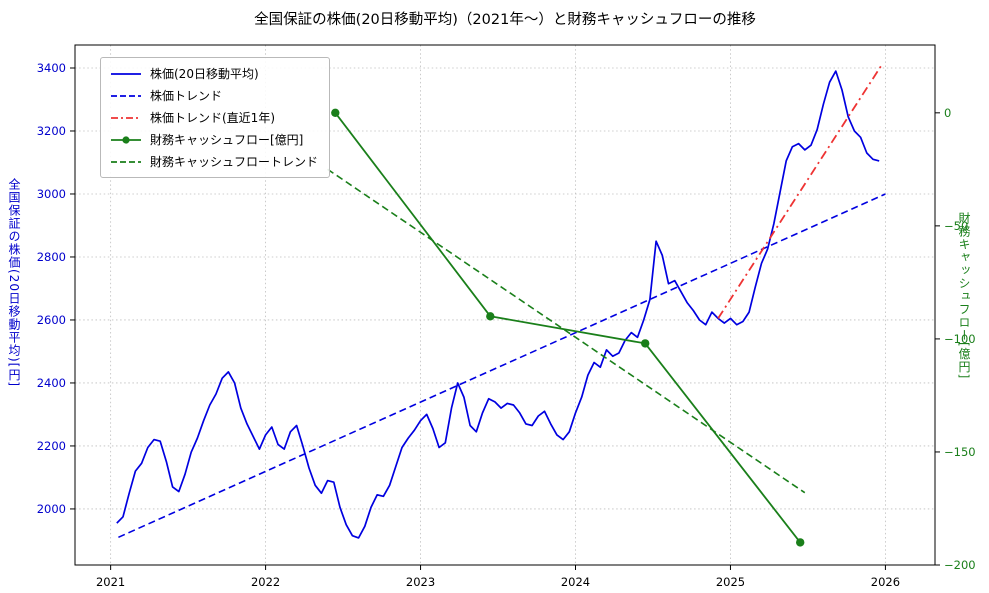 The height and width of the screenshot is (593, 989). Describe the element at coordinates (420, 582) in the screenshot. I see `x-tick-label: 2023` at that location.